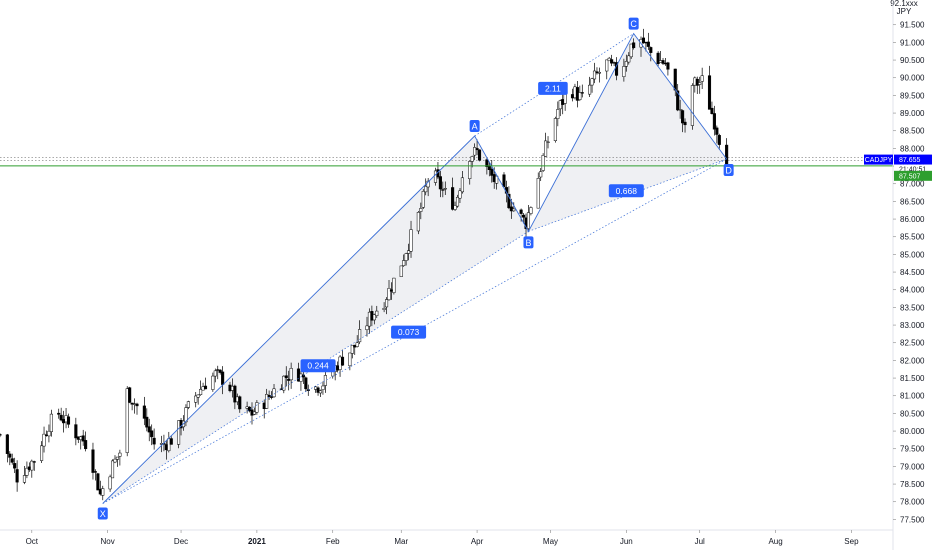 This screenshot has width=932, height=550. I want to click on time-tick-label: Jun, so click(626, 541).